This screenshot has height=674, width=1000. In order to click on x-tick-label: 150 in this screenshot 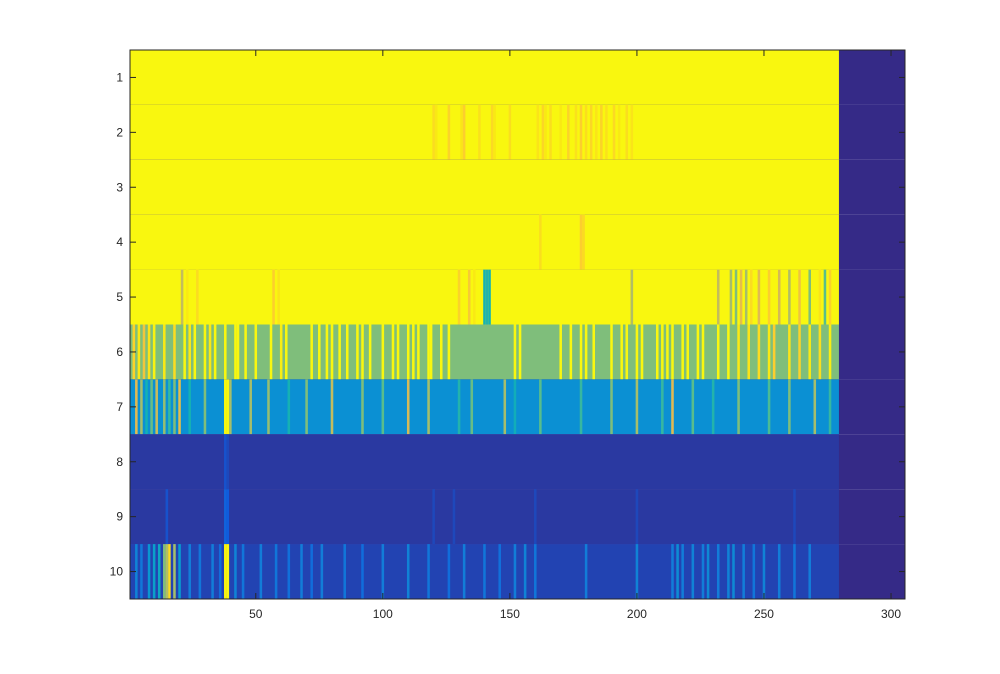, I will do `click(510, 614)`.